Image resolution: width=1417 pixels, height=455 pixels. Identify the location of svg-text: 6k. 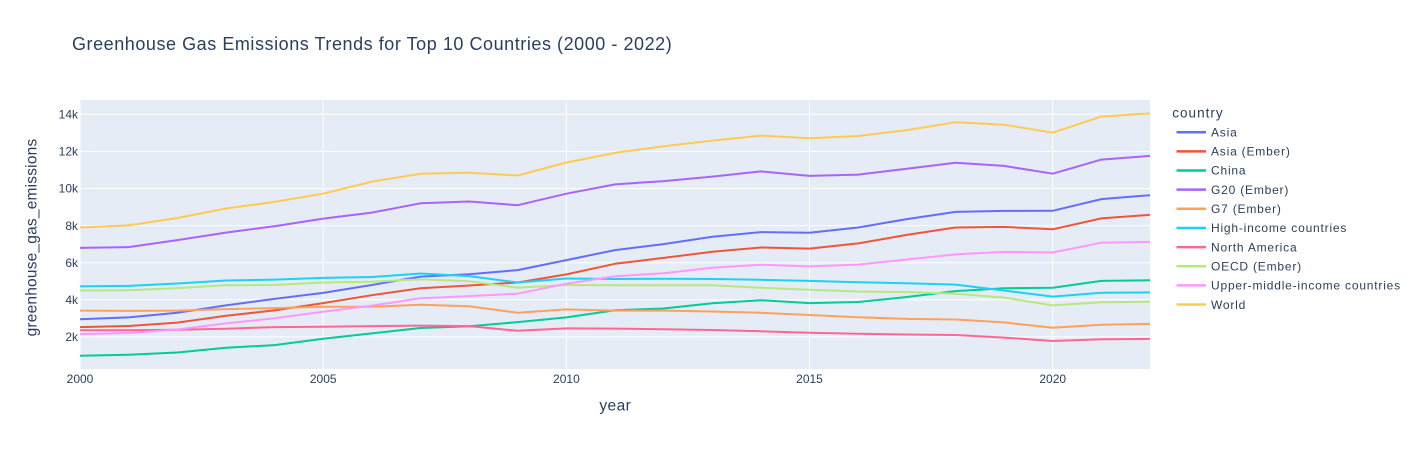
(72, 263).